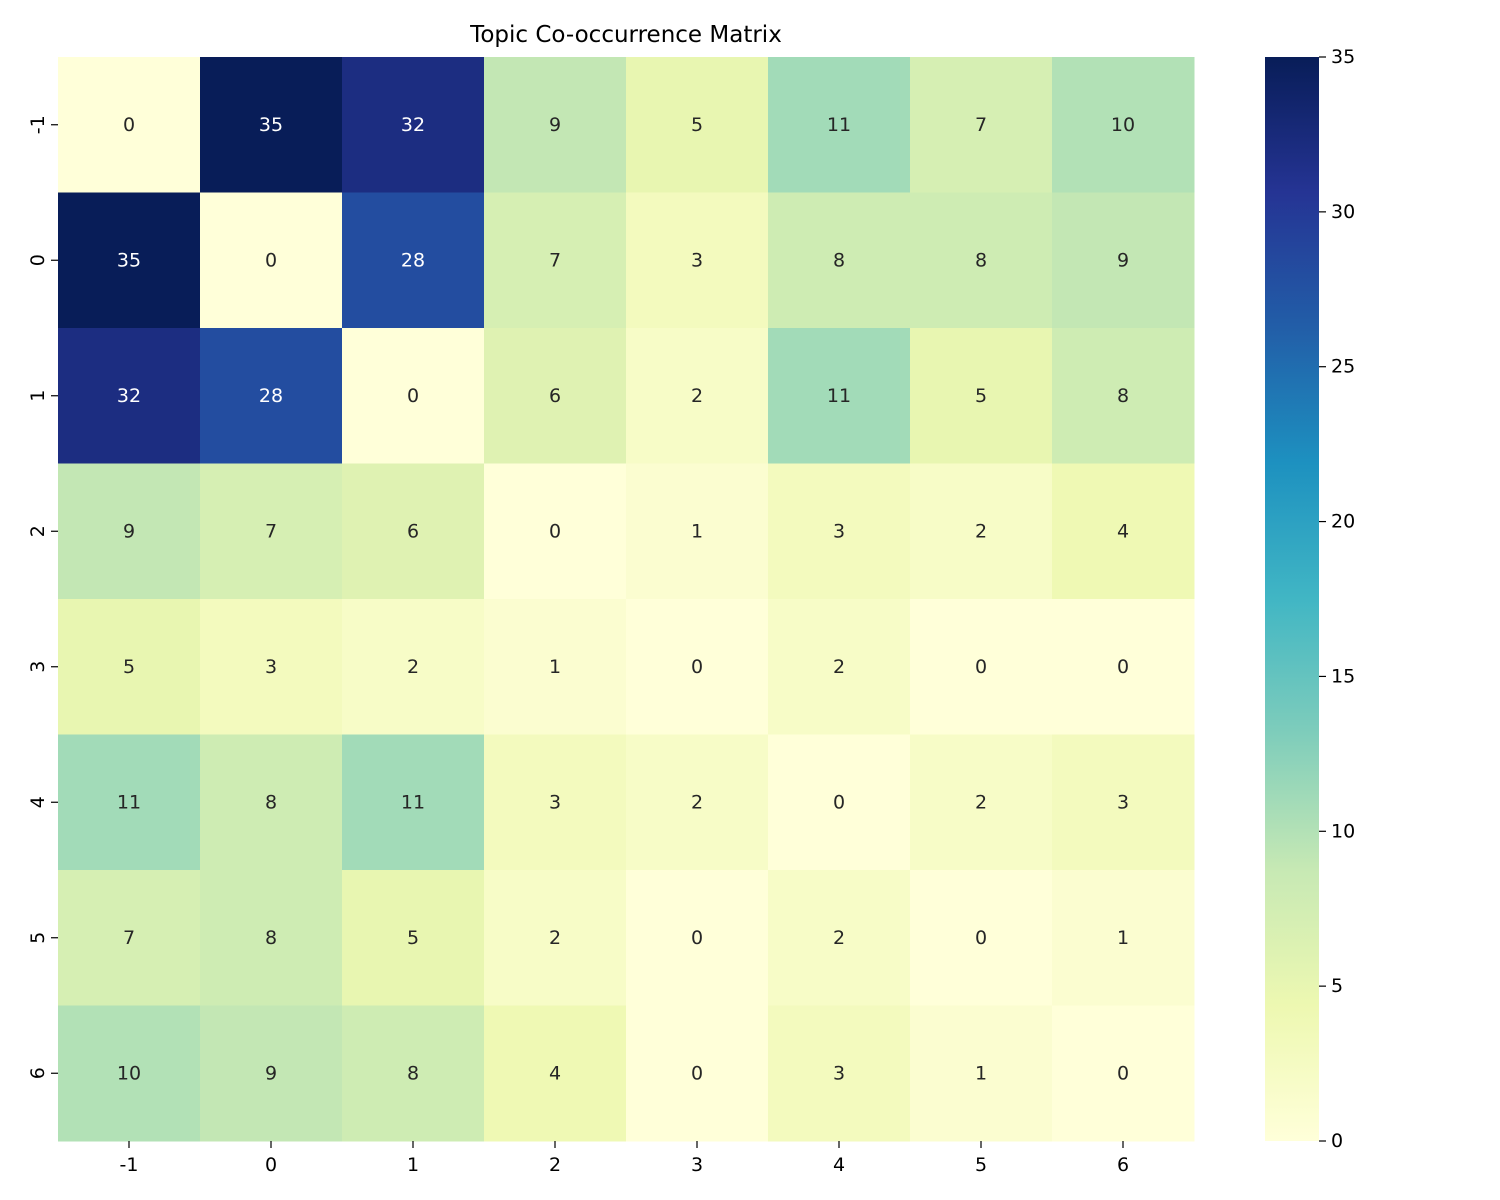 This screenshot has width=1500, height=1200. What do you see at coordinates (1337, 986) in the screenshot?
I see `colorbar-tick-label: 5` at bounding box center [1337, 986].